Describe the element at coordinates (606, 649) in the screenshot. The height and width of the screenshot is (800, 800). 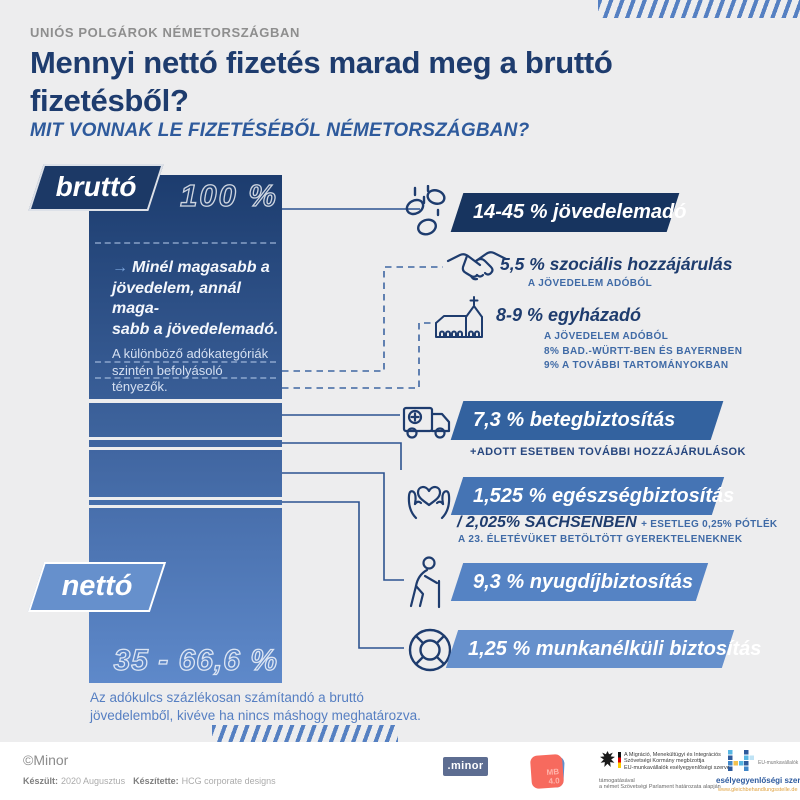
I see `deduction-banner-munkanelkuli: 1,25 % munkanélküli biztosítás` at that location.